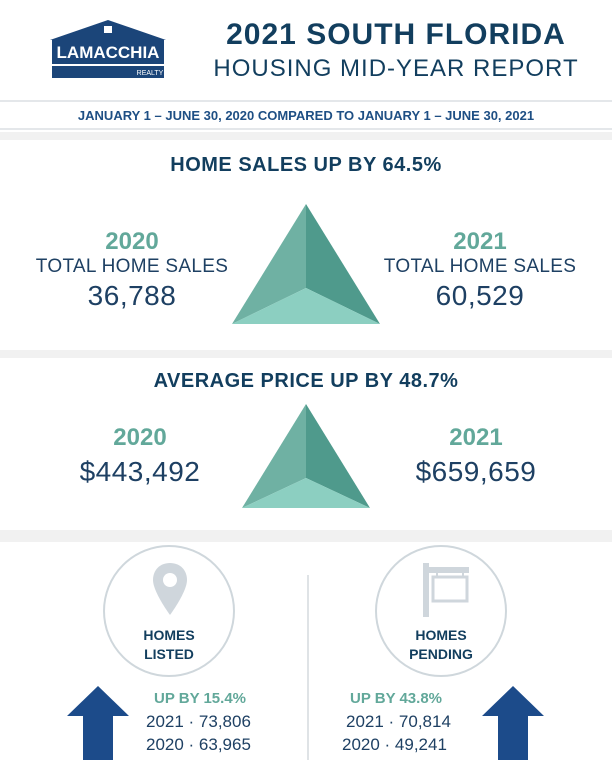 The height and width of the screenshot is (777, 612). I want to click on home-sales-2021: 2021 TOTAL HOME SALES 60,529, so click(480, 270).